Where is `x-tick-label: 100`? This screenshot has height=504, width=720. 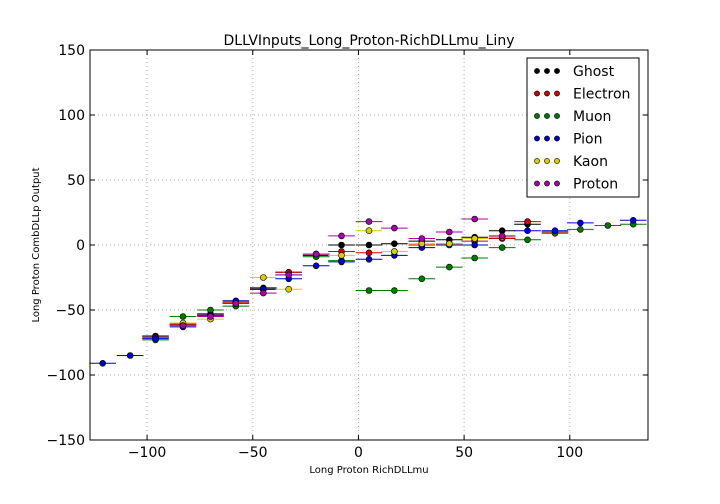 x-tick-label: 100 is located at coordinates (569, 453).